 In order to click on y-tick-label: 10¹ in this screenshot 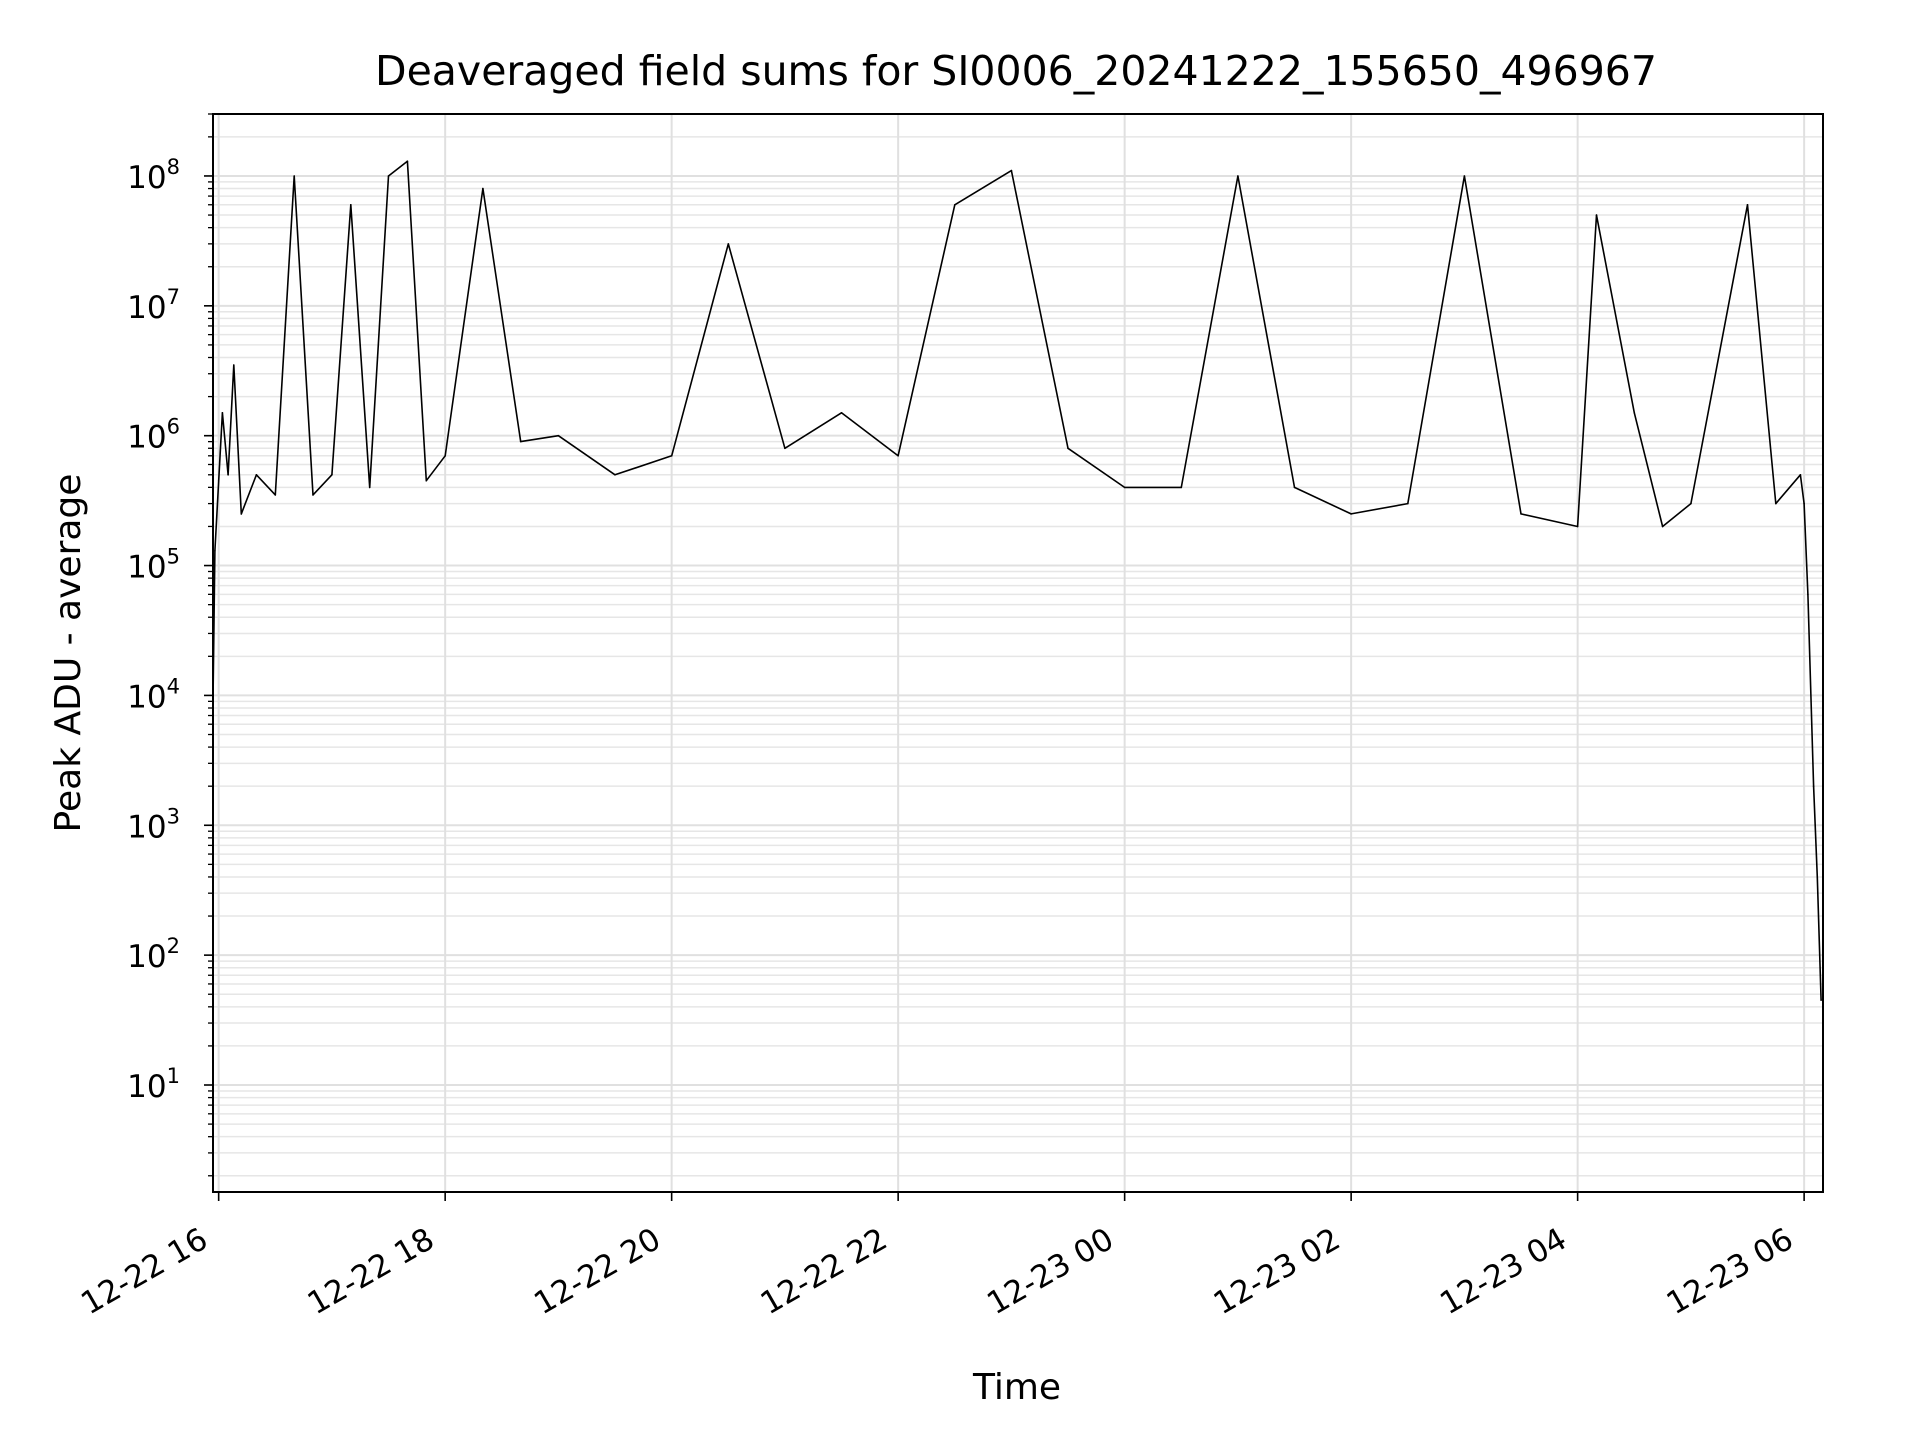, I will do `click(153, 1084)`.